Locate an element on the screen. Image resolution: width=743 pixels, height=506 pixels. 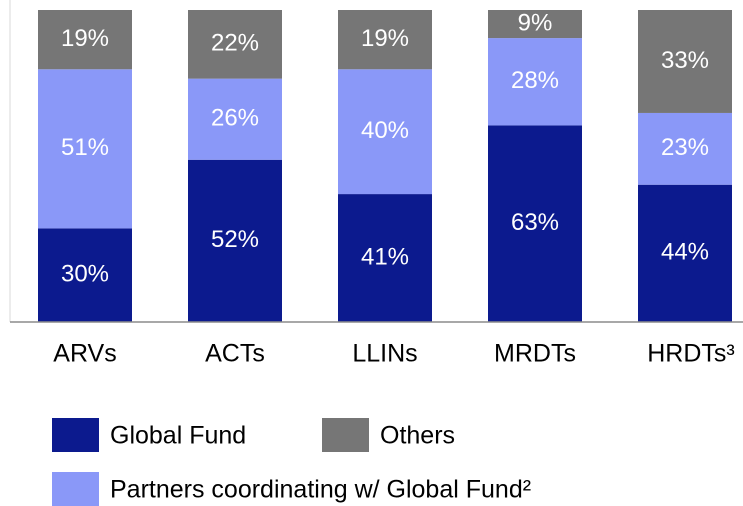
value-label: 52% is located at coordinates (235, 239).